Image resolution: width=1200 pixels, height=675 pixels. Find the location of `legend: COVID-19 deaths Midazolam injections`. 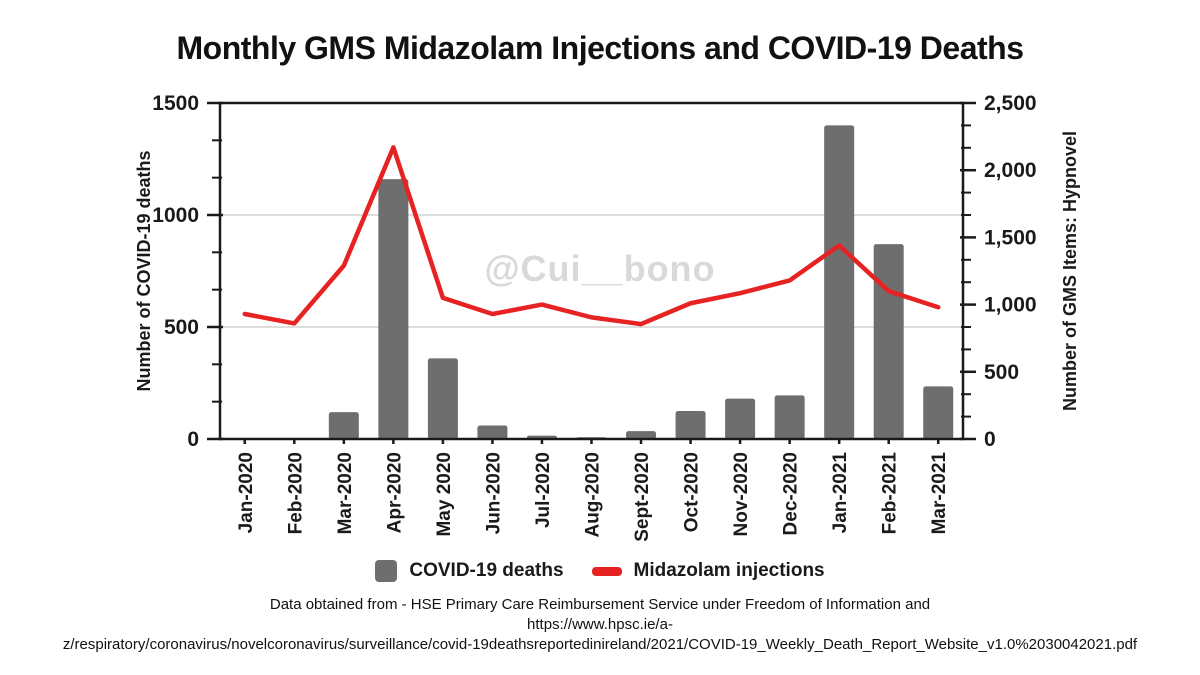

legend: COVID-19 deaths Midazolam injections is located at coordinates (600, 571).